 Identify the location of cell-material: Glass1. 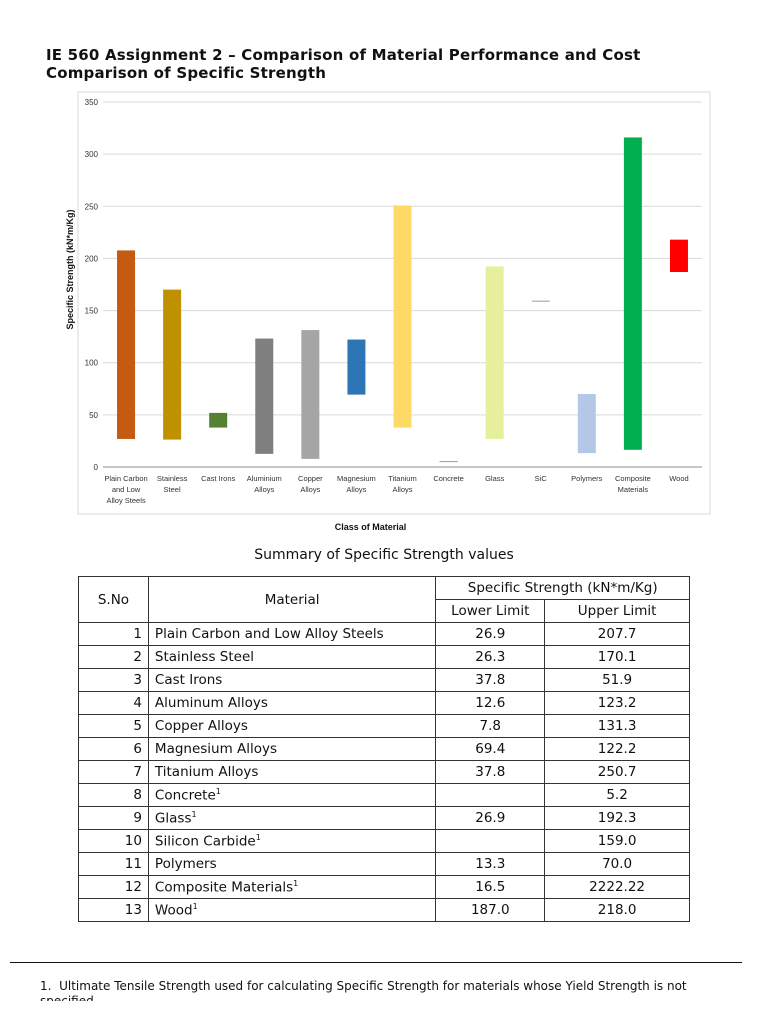
(292, 818).